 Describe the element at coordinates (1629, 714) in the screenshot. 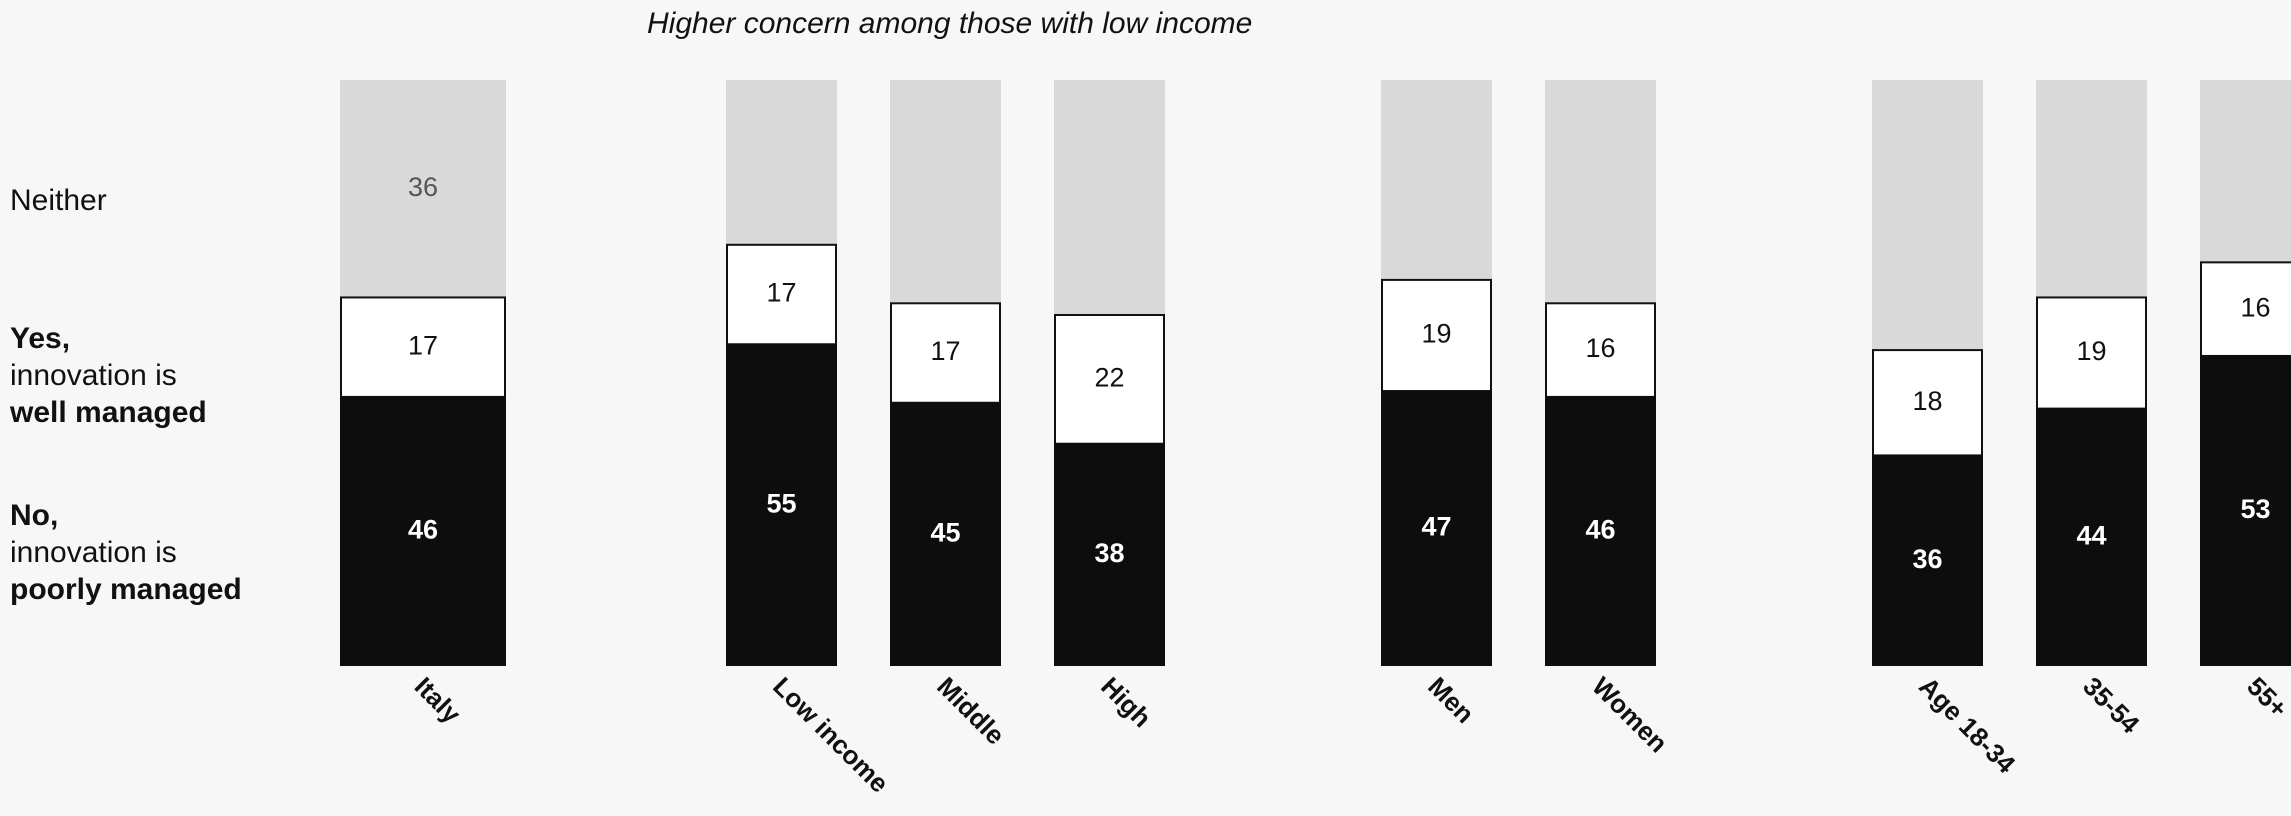

I see `category-tick-label: Women` at that location.